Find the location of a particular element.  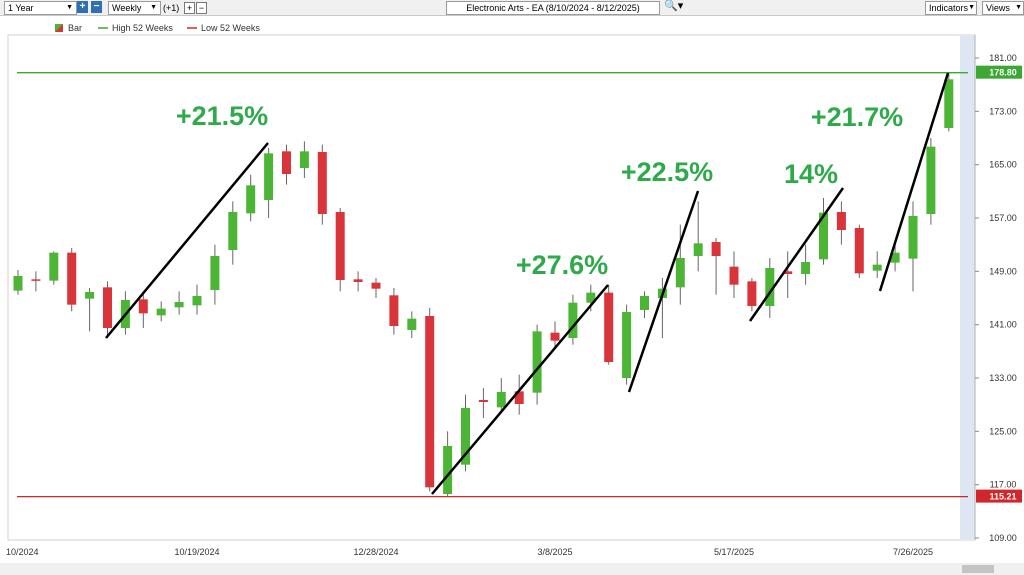

scroll-thumb is located at coordinates (978, 569).